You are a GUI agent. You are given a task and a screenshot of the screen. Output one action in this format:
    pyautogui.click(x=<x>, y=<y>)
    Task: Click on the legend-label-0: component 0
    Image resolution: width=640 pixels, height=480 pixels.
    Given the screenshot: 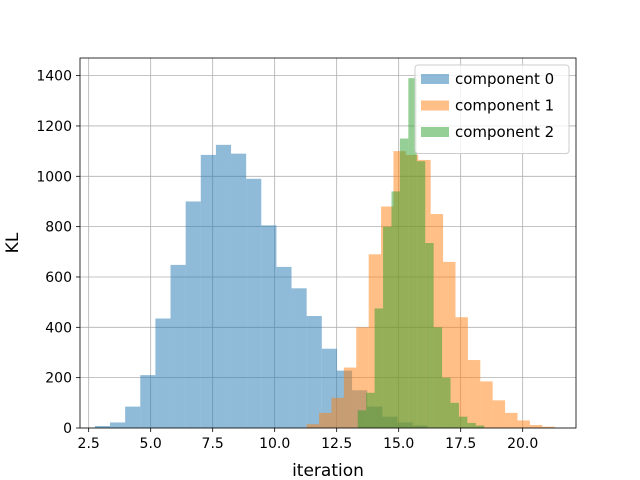 What is the action you would take?
    pyautogui.click(x=504, y=79)
    